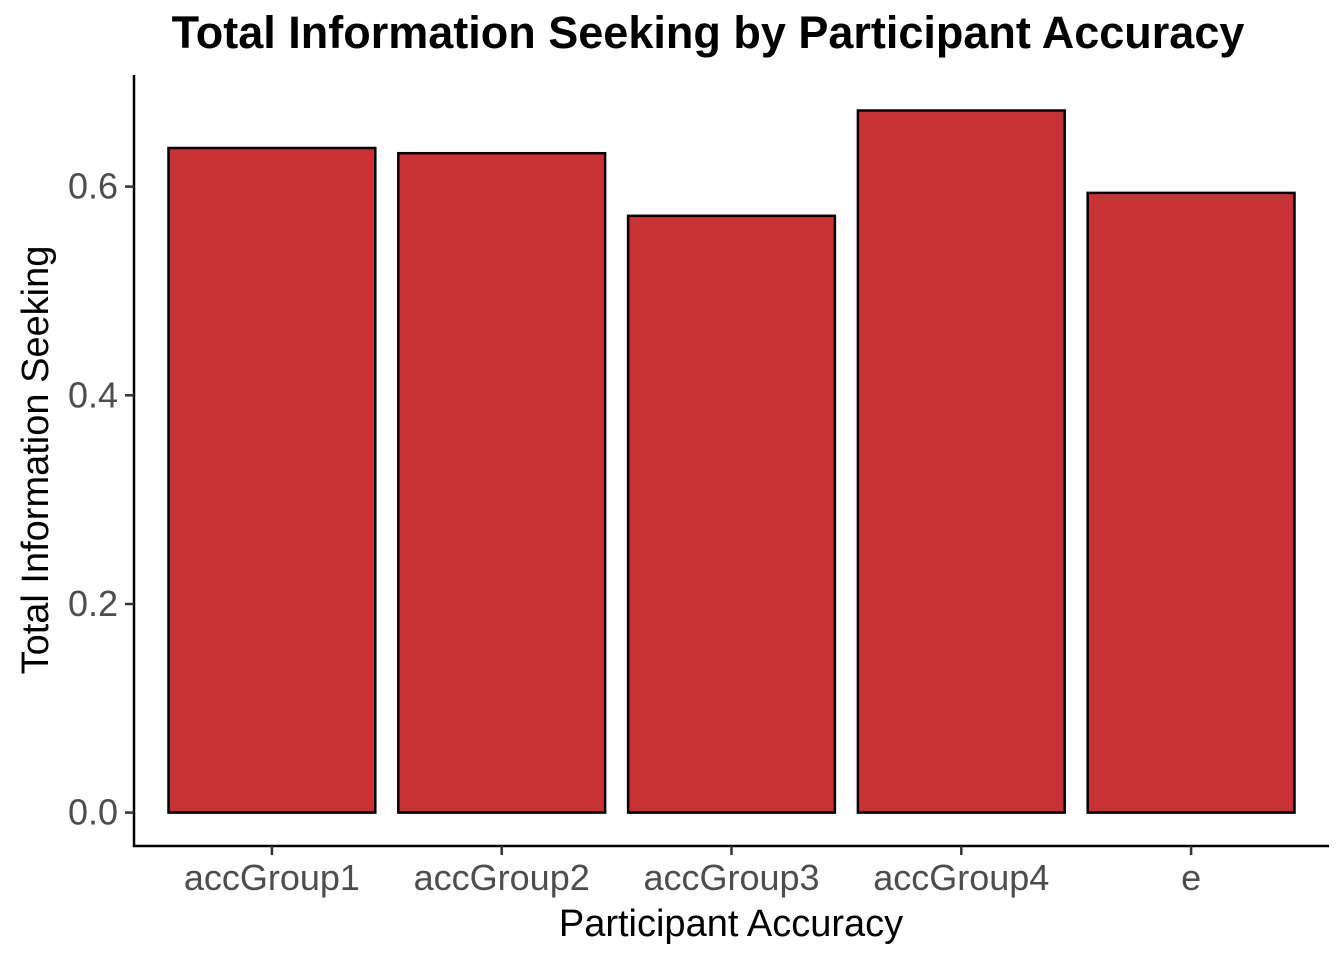 This screenshot has width=1344, height=960. Describe the element at coordinates (731, 877) in the screenshot. I see `x-tick-label: accGroup3` at that location.